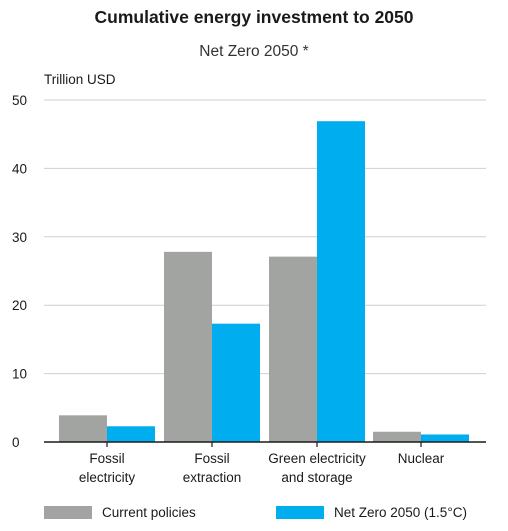 This screenshot has height=531, width=508. What do you see at coordinates (19, 305) in the screenshot?
I see `y-tick-label: 20` at bounding box center [19, 305].